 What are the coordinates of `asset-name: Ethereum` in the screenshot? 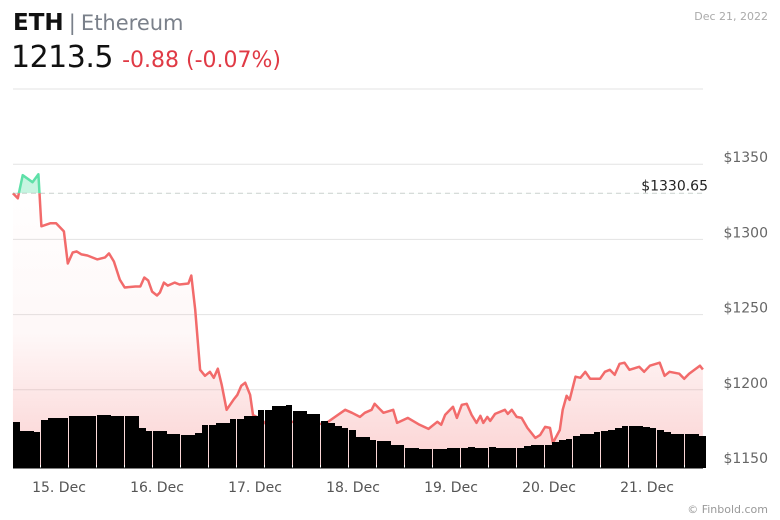 It's located at (132, 23).